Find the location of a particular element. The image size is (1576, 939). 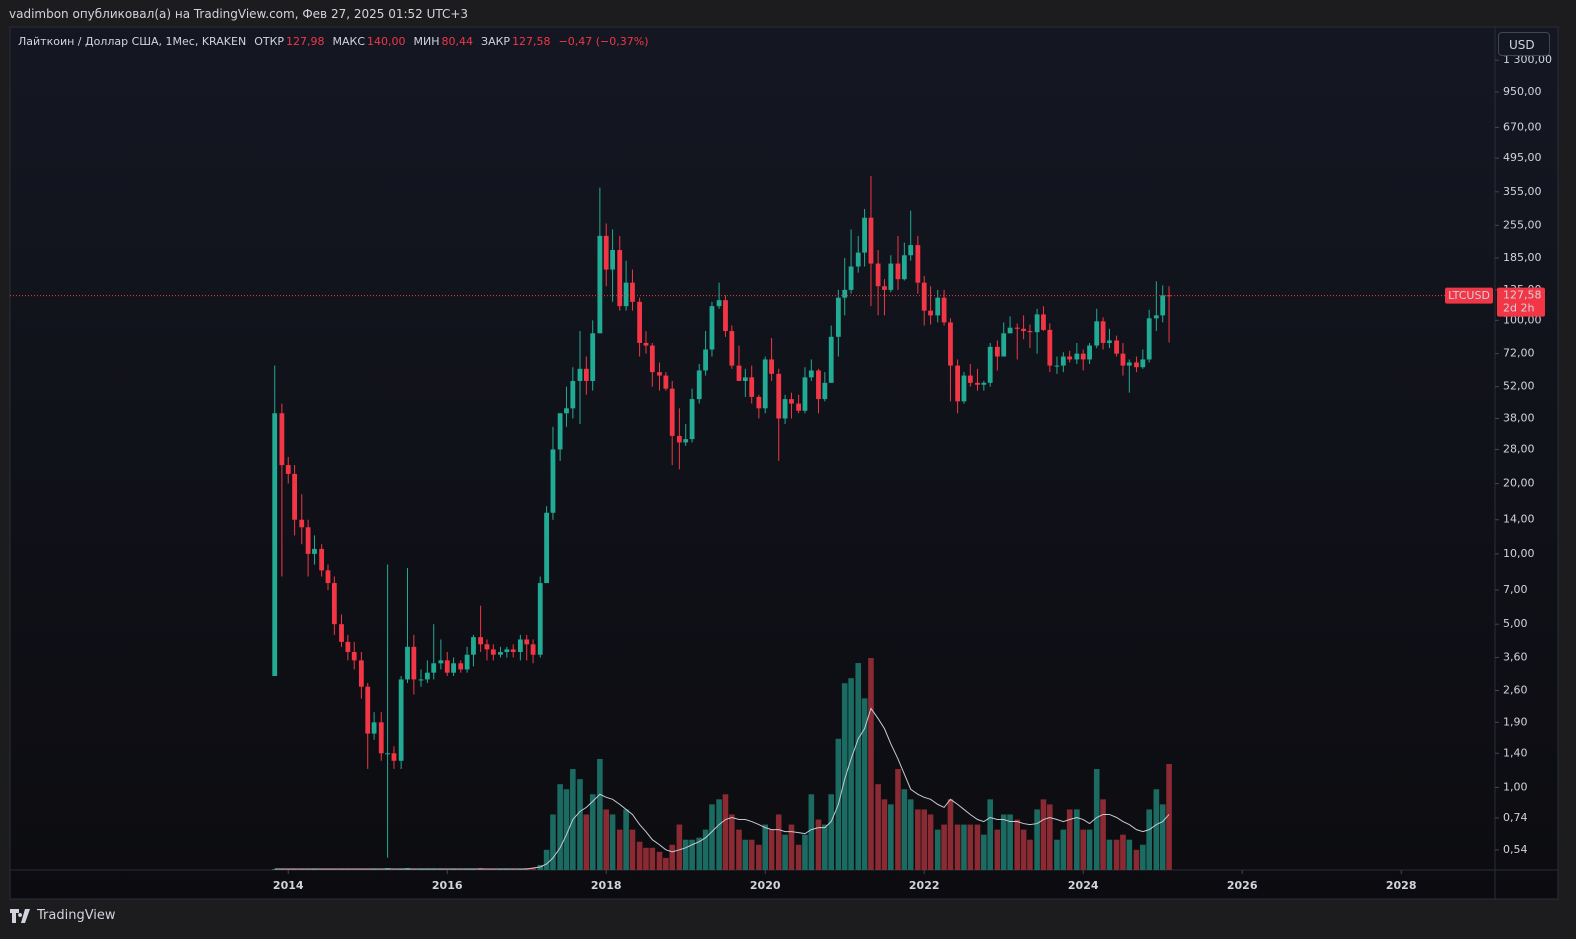

footer: TradingView is located at coordinates (63, 915).